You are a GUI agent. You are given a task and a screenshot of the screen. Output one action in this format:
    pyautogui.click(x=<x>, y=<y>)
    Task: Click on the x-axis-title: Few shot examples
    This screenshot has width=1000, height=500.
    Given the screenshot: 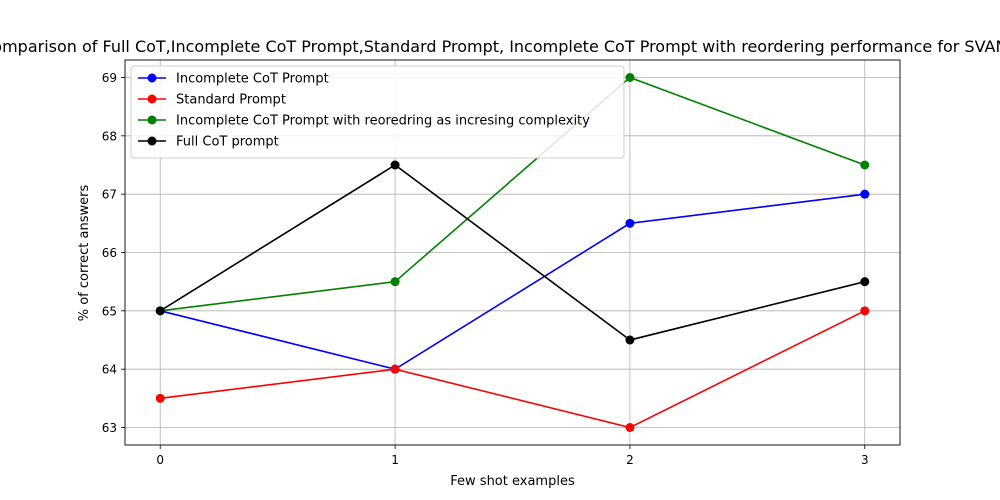 What is the action you would take?
    pyautogui.click(x=512, y=481)
    